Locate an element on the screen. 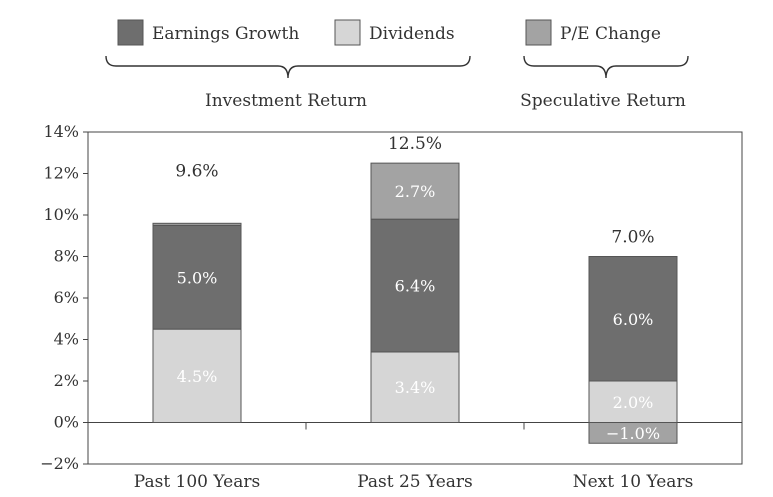  legend-label-dividends: Dividends is located at coordinates (412, 34).